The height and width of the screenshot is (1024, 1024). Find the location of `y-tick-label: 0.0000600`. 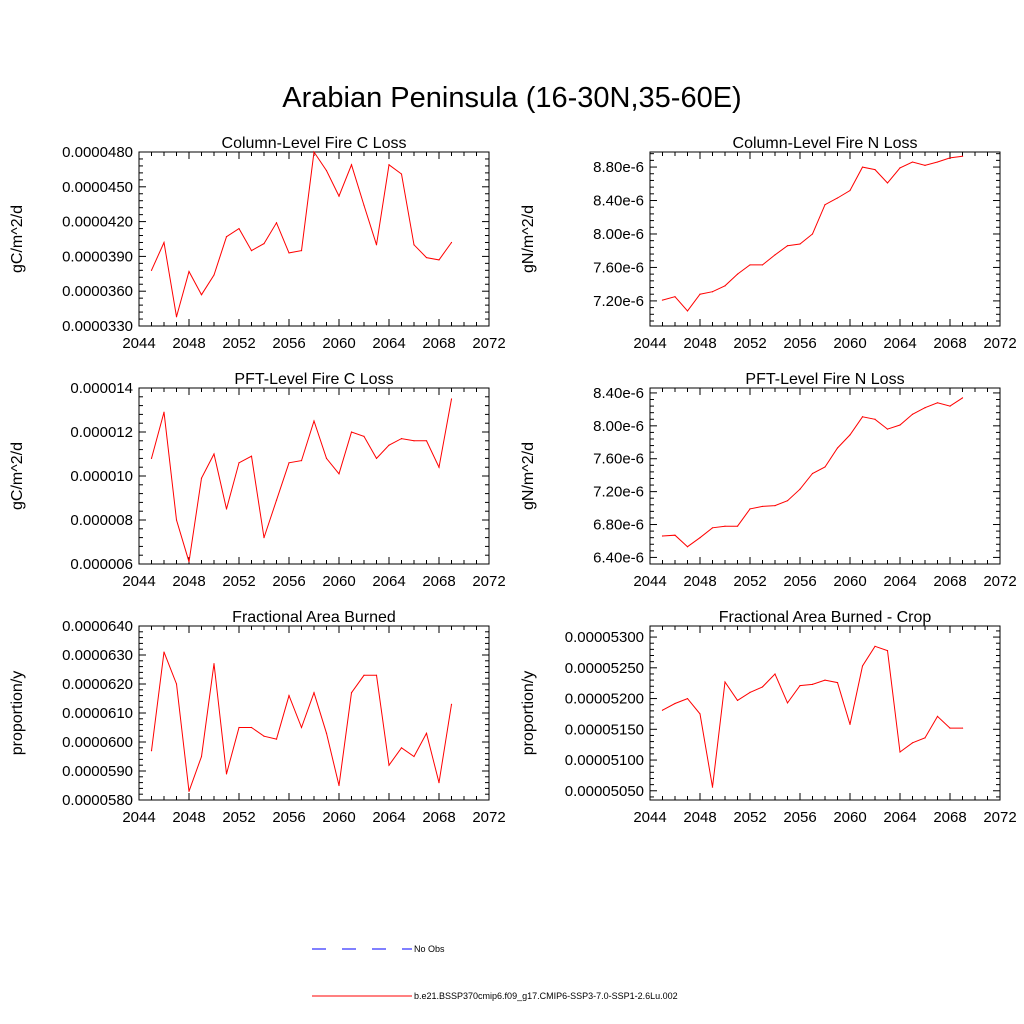

y-tick-label: 0.0000600 is located at coordinates (97, 742).